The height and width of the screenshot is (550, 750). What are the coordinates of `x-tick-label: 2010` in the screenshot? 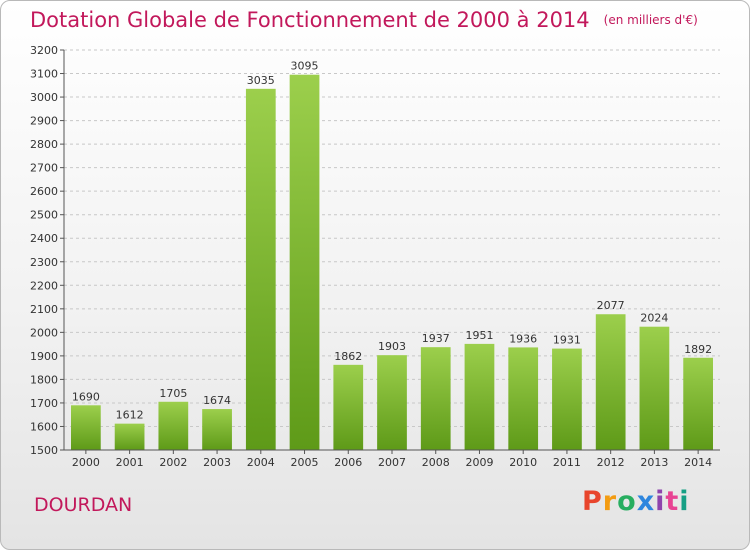 It's located at (523, 462).